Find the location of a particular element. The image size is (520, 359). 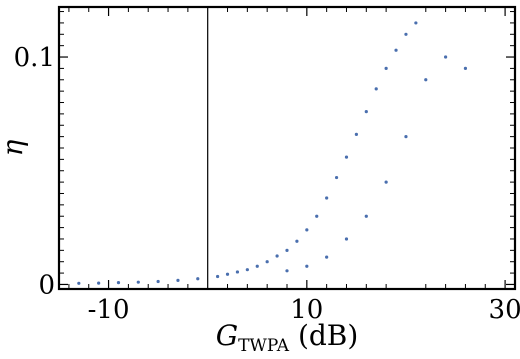

x-axis-label-main: G is located at coordinates (227, 335).